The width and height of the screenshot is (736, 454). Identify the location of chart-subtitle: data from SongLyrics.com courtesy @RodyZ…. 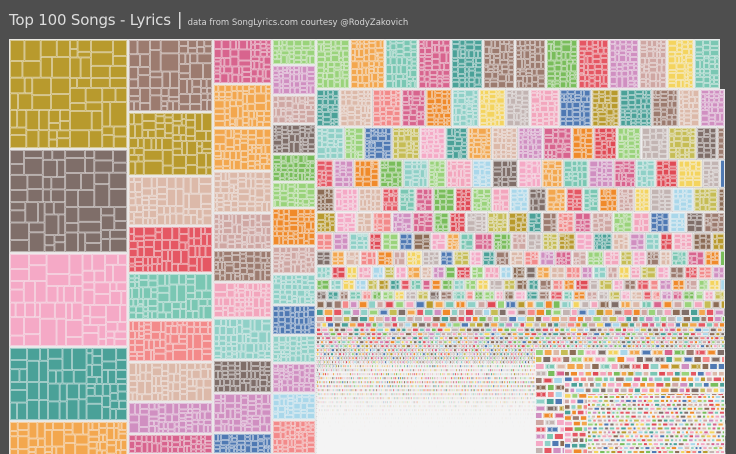
(298, 23).